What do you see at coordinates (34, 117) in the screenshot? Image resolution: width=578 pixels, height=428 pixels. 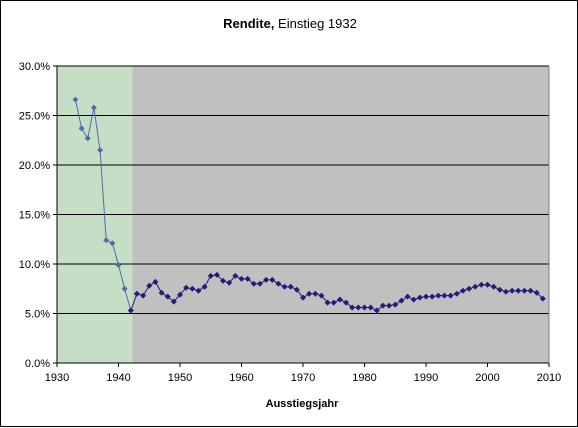 I see `y-tick-label: 25.0%` at bounding box center [34, 117].